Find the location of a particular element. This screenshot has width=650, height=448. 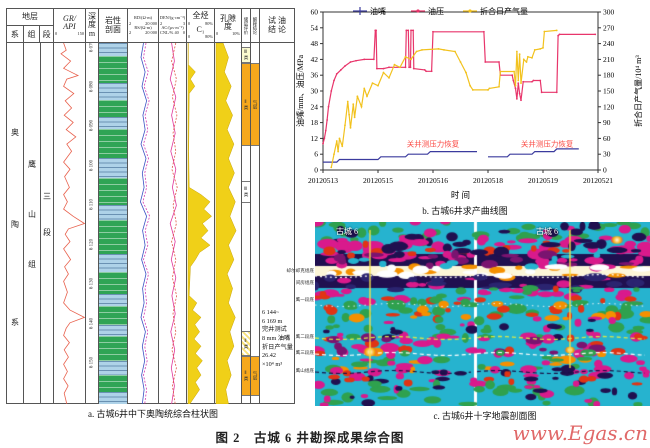

reservoir-class-block-1: Ⅱ类 is located at coordinates (246, 104).